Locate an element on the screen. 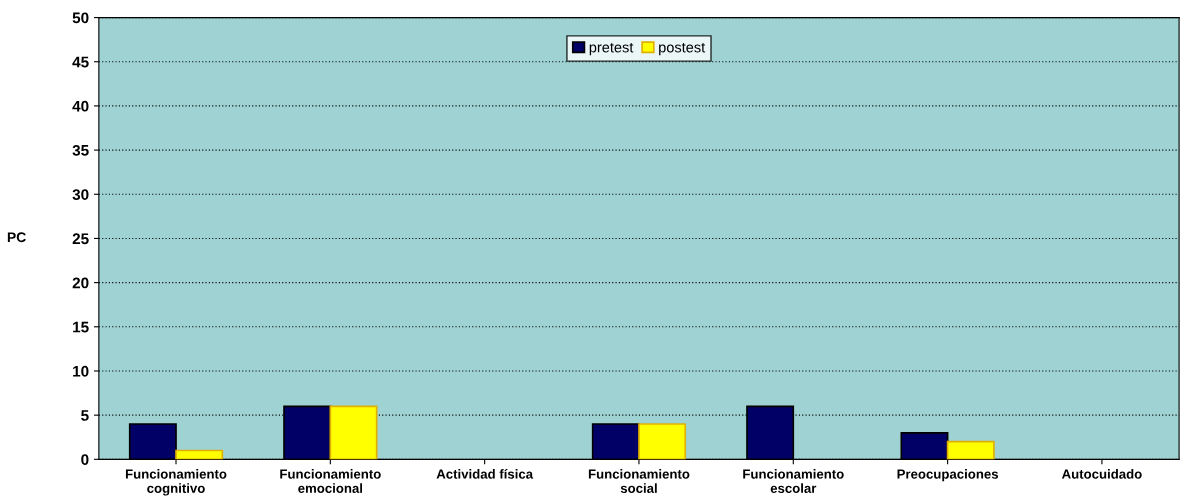 The width and height of the screenshot is (1191, 502). x-tick-label: Funcionamiento cognitivo is located at coordinates (176, 482).